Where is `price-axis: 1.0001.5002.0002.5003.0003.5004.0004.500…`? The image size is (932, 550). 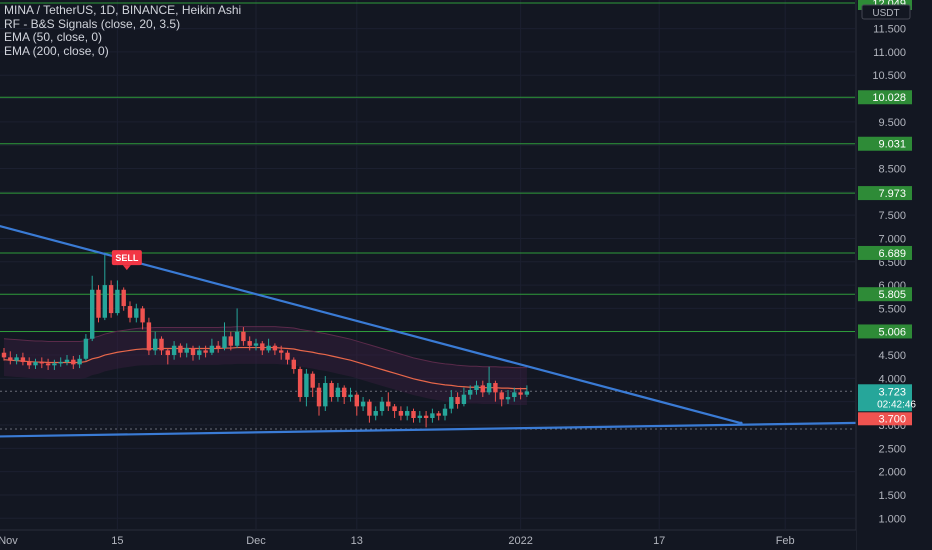 price-axis: 1.0001.5002.0002.5003.0003.5004.0004.500… is located at coordinates (893, 275).